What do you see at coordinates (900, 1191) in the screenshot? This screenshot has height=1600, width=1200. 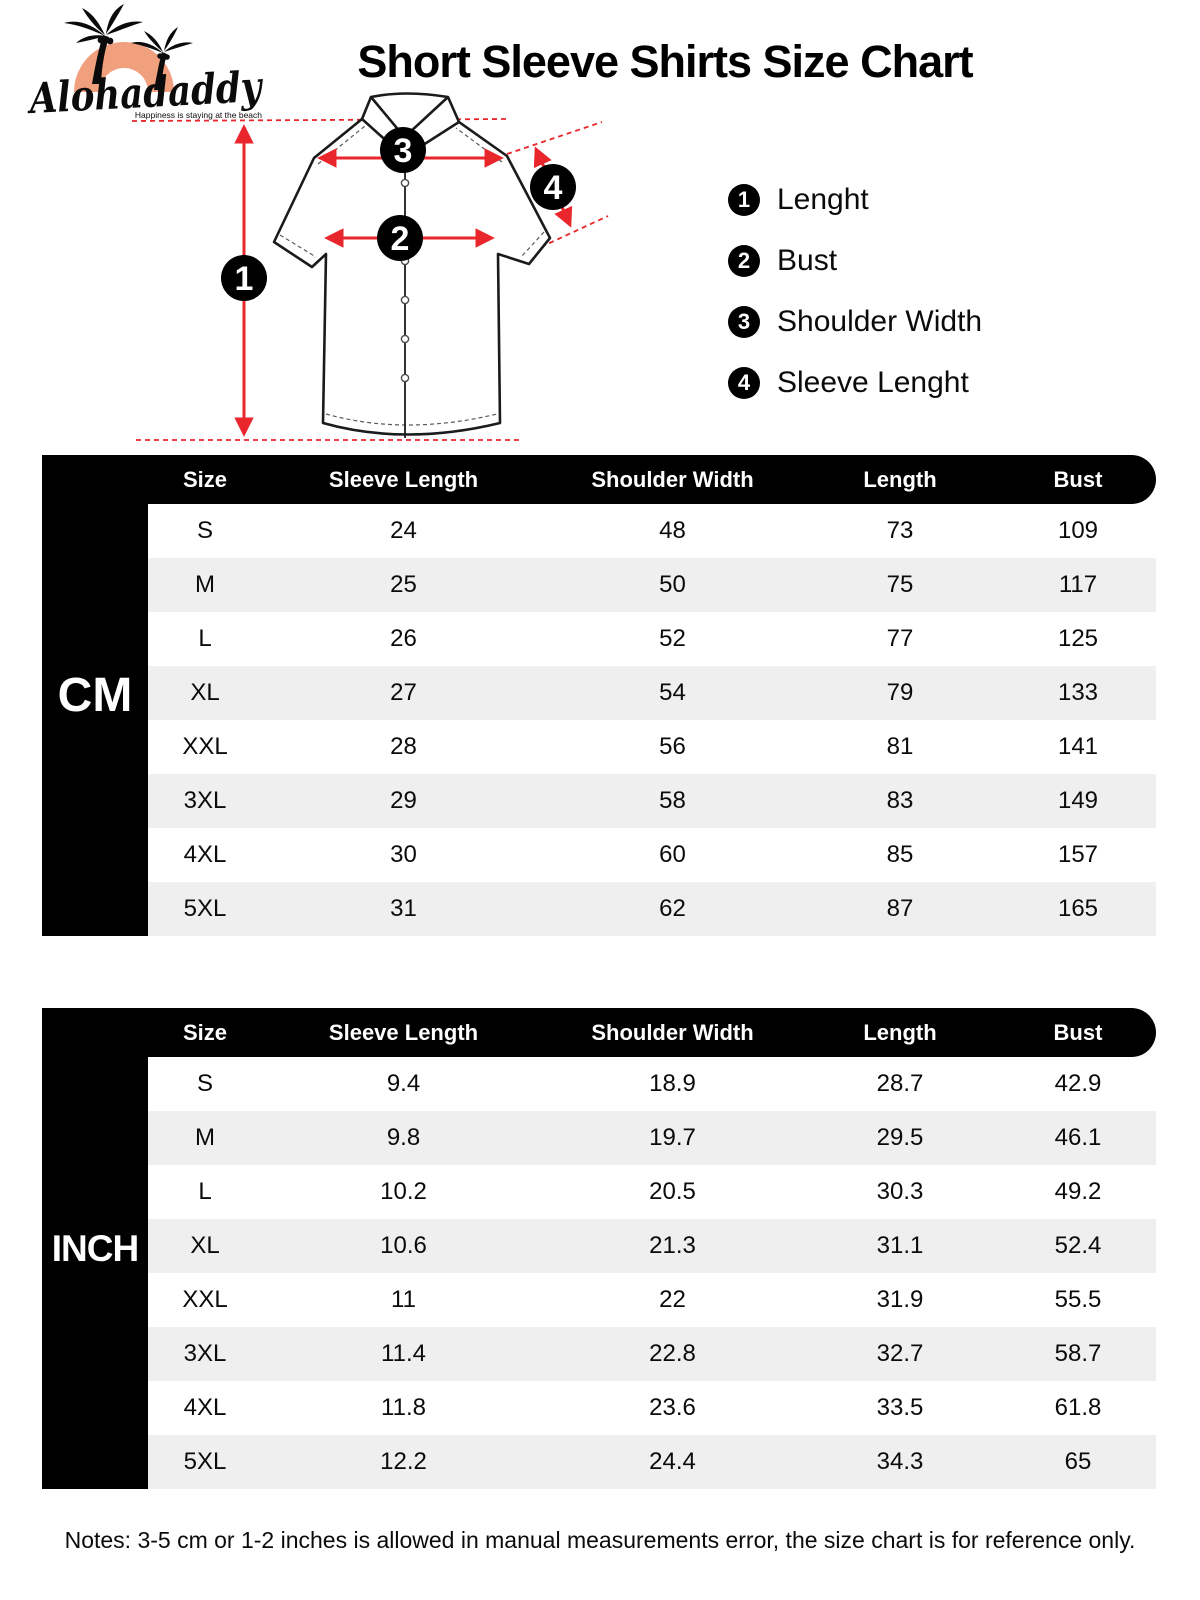 I see `cell-length: 30.3` at bounding box center [900, 1191].